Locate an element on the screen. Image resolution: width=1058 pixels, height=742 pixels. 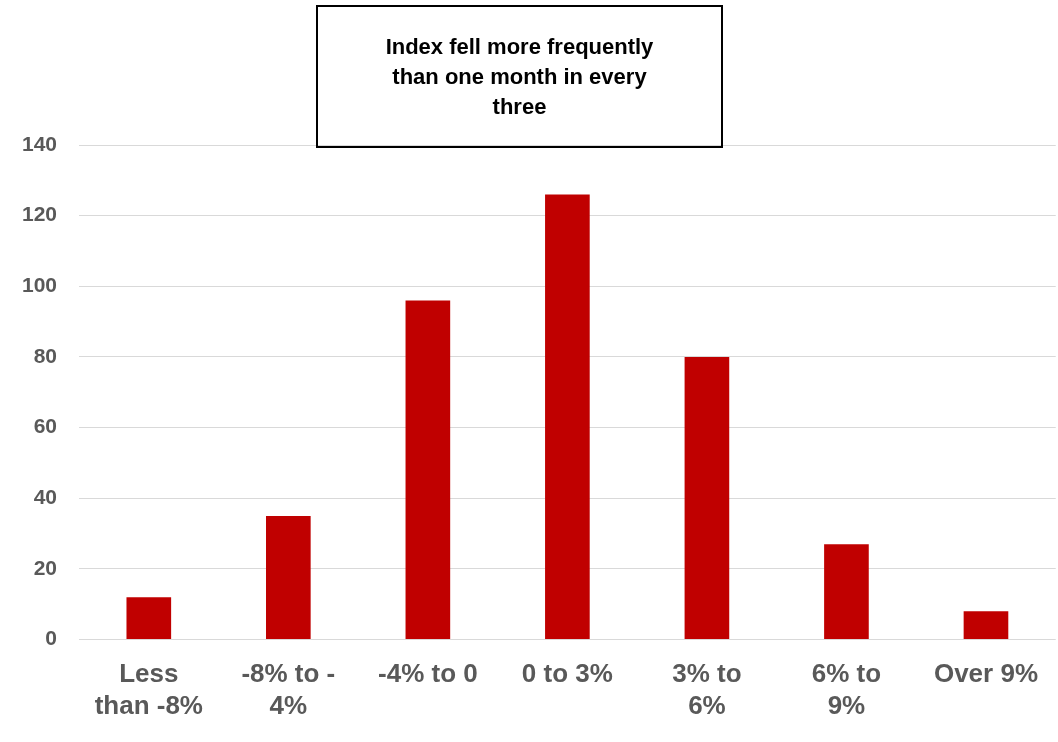
x-tick-label: Less than -8% is located at coordinates (148, 689).